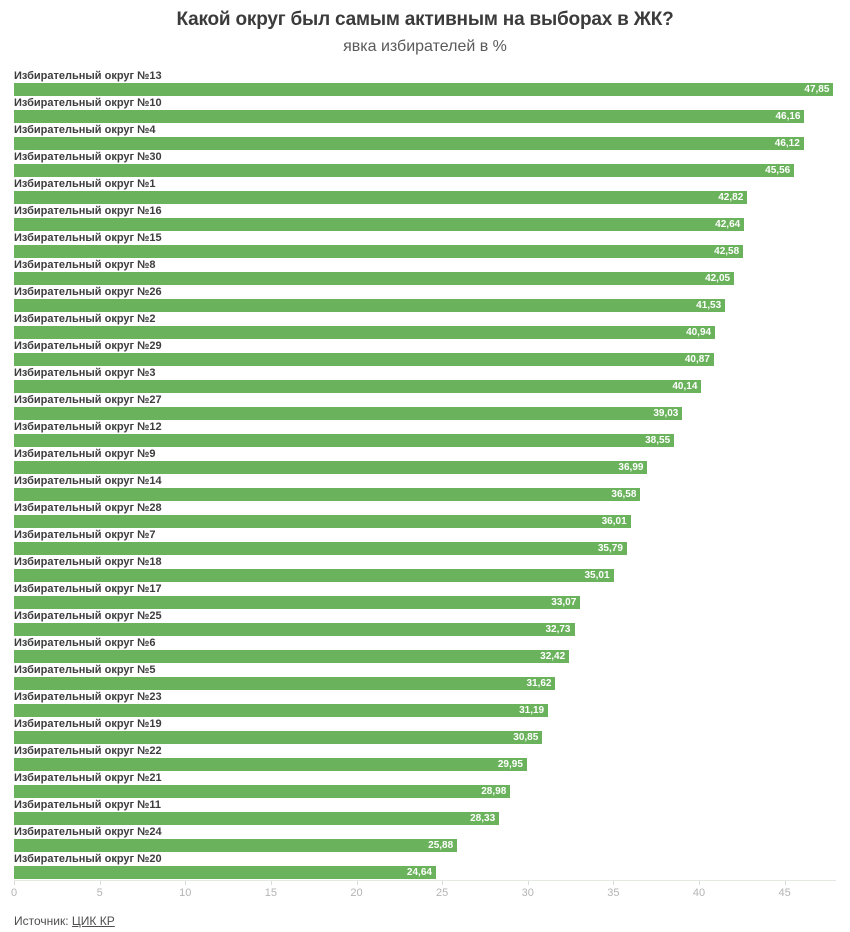  I want to click on bar-row: Избирательный округ №11 28,33, so click(425, 812).